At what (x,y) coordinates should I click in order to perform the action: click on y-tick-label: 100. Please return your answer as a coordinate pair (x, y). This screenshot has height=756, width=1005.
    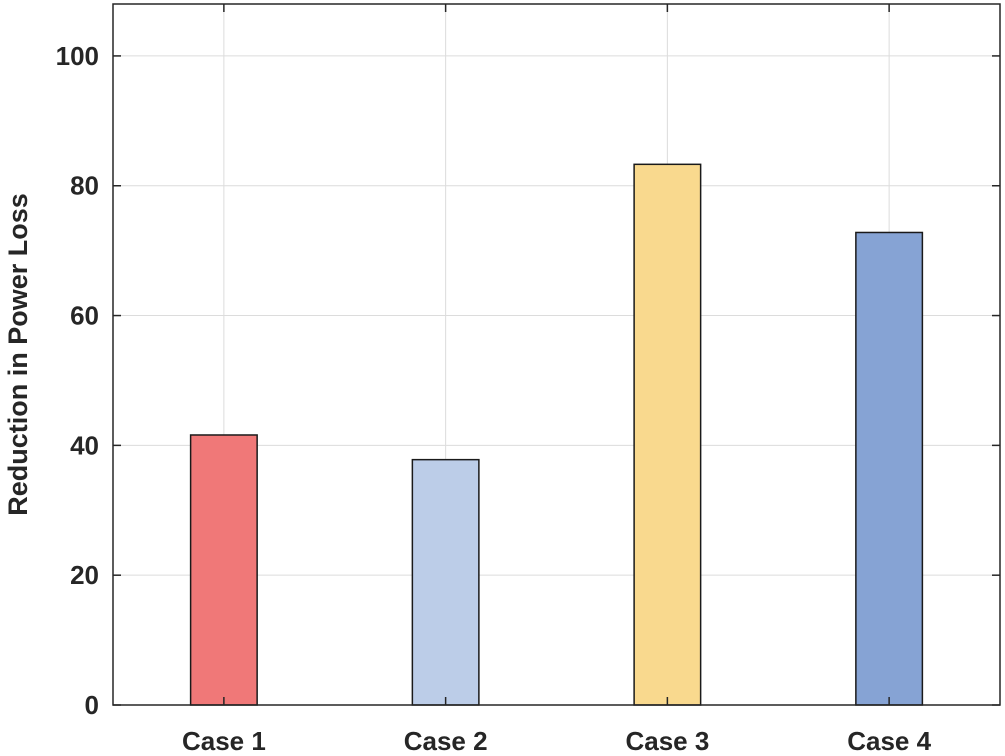
    Looking at the image, I should click on (77, 56).